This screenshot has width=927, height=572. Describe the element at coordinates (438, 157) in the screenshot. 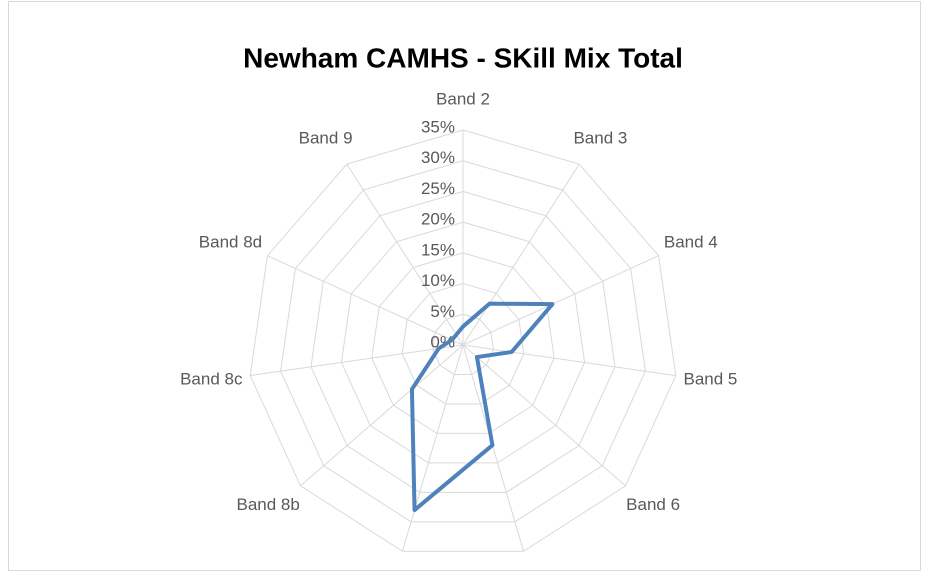

I see `r-tick-label: 30%` at that location.